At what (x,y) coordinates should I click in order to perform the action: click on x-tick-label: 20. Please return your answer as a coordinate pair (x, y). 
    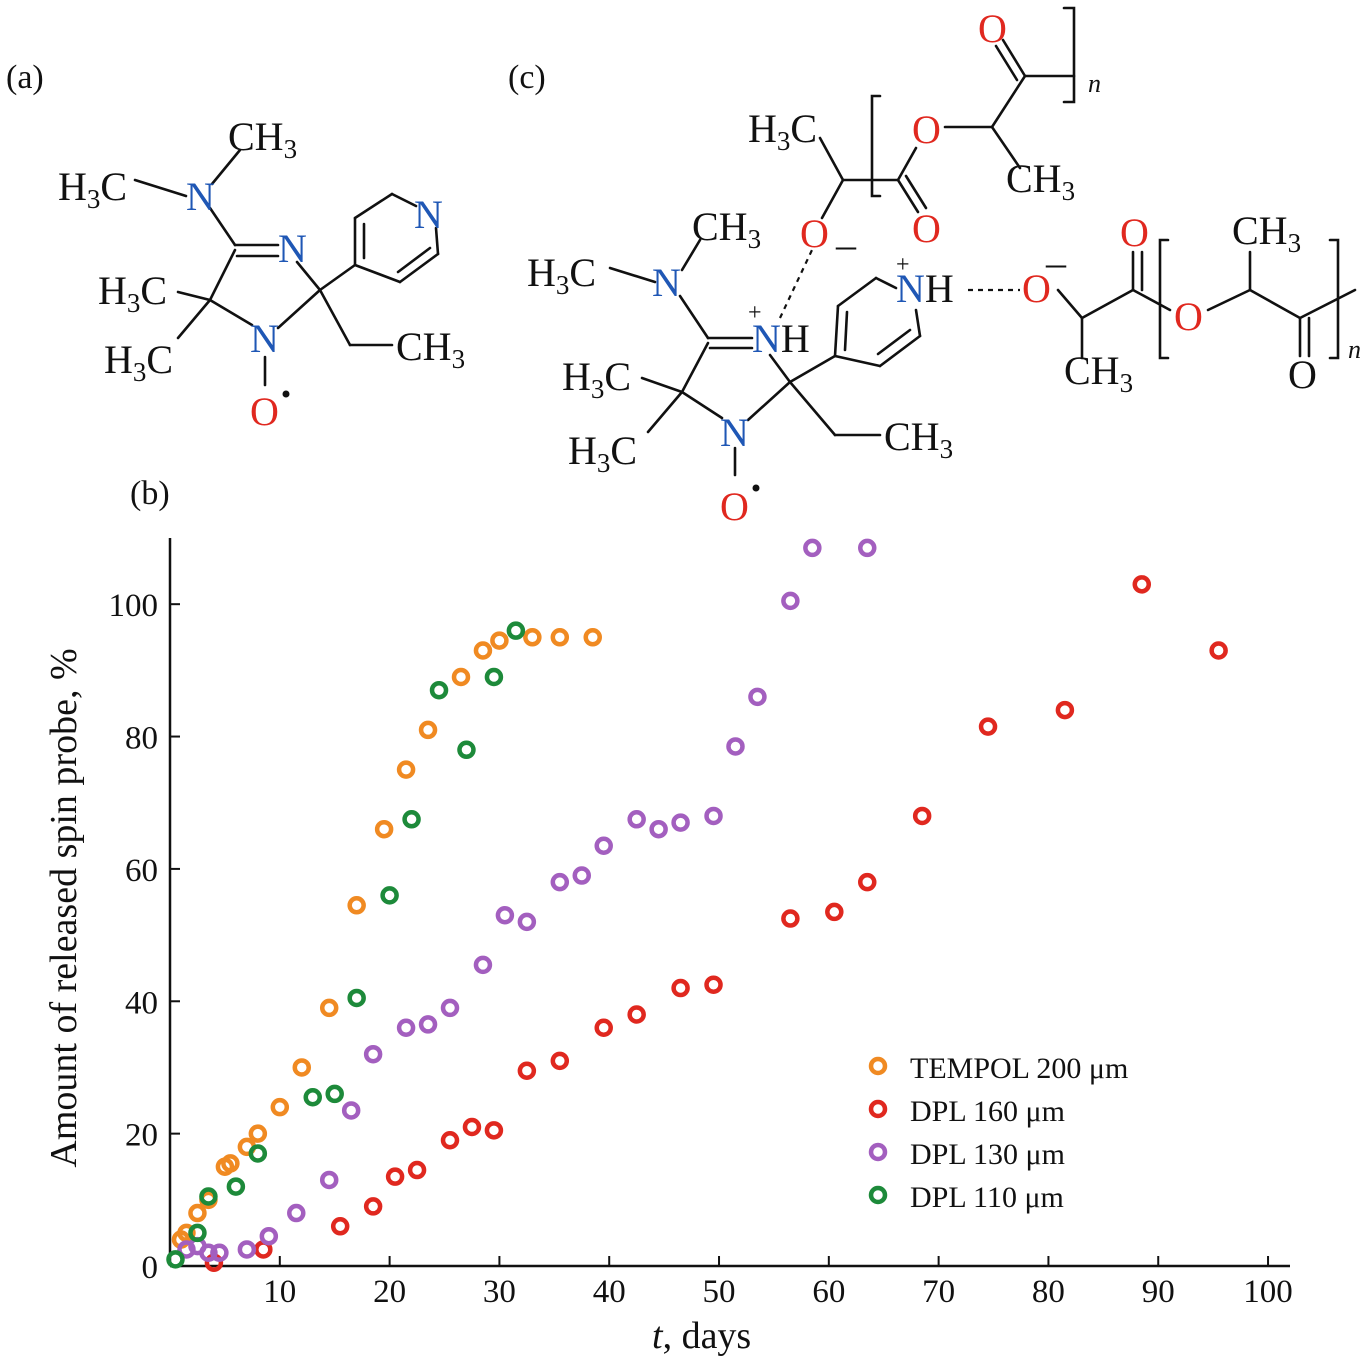
    Looking at the image, I should click on (389, 1292).